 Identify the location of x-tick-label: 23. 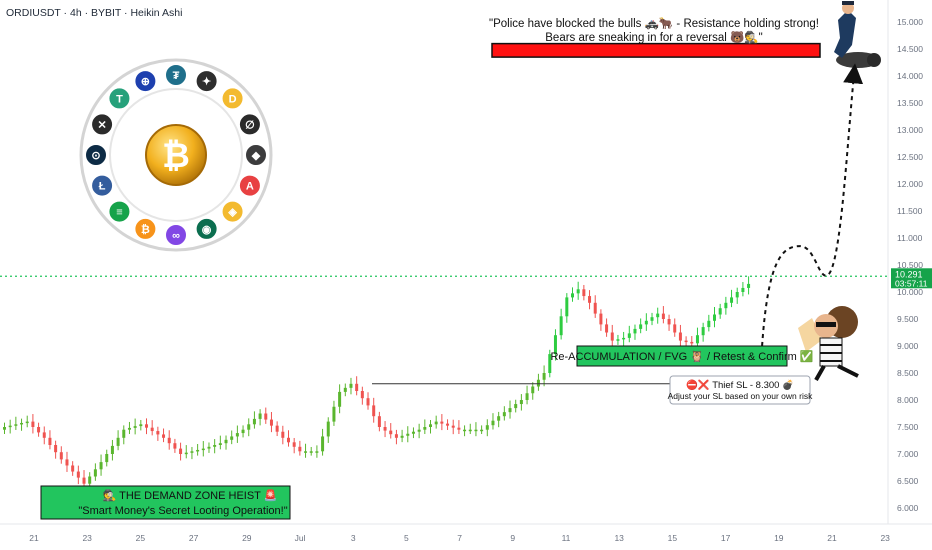
(885, 538).